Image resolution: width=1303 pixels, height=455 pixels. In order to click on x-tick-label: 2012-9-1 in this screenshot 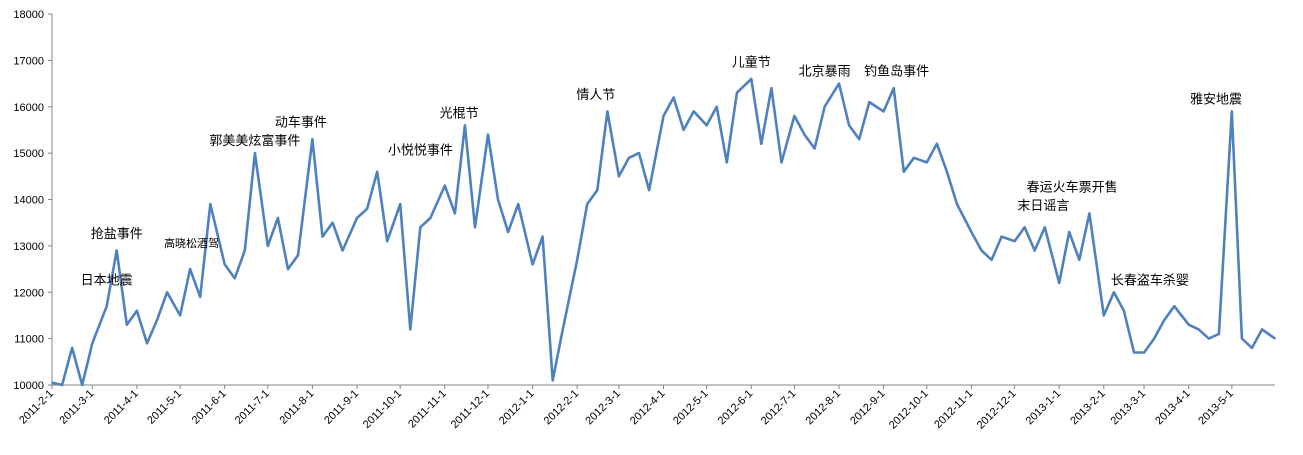, I will do `click(868, 408)`.